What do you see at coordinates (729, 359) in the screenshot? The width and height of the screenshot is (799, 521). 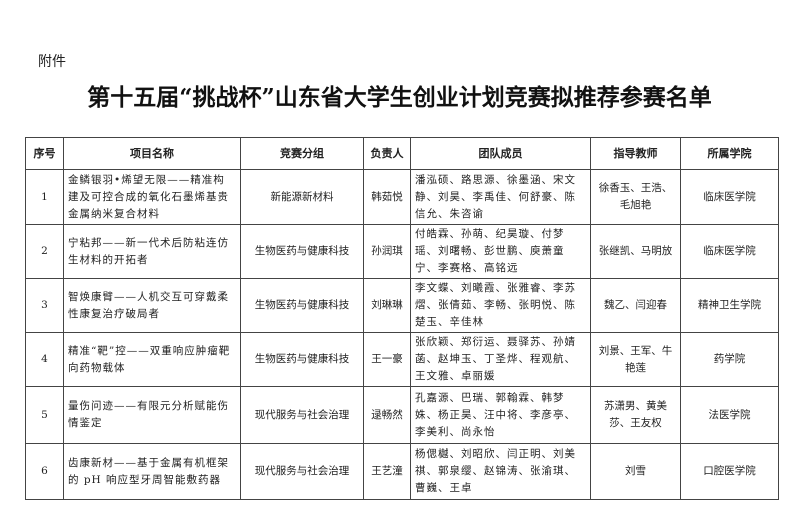 I see `college: 药学院` at bounding box center [729, 359].